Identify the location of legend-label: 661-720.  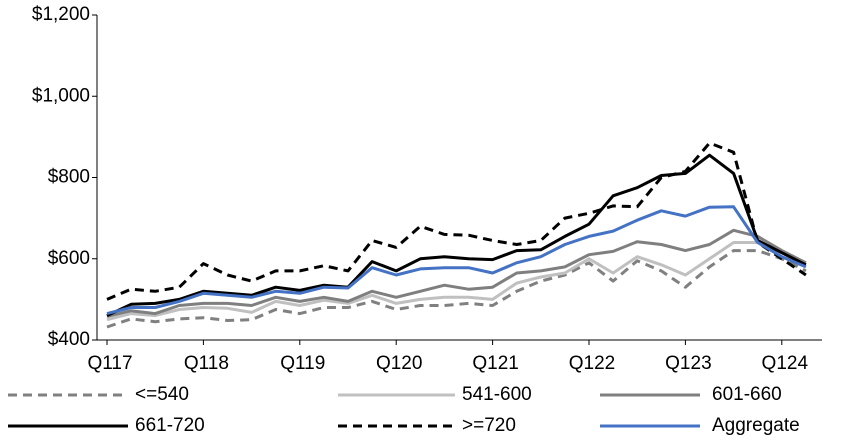
(170, 425).